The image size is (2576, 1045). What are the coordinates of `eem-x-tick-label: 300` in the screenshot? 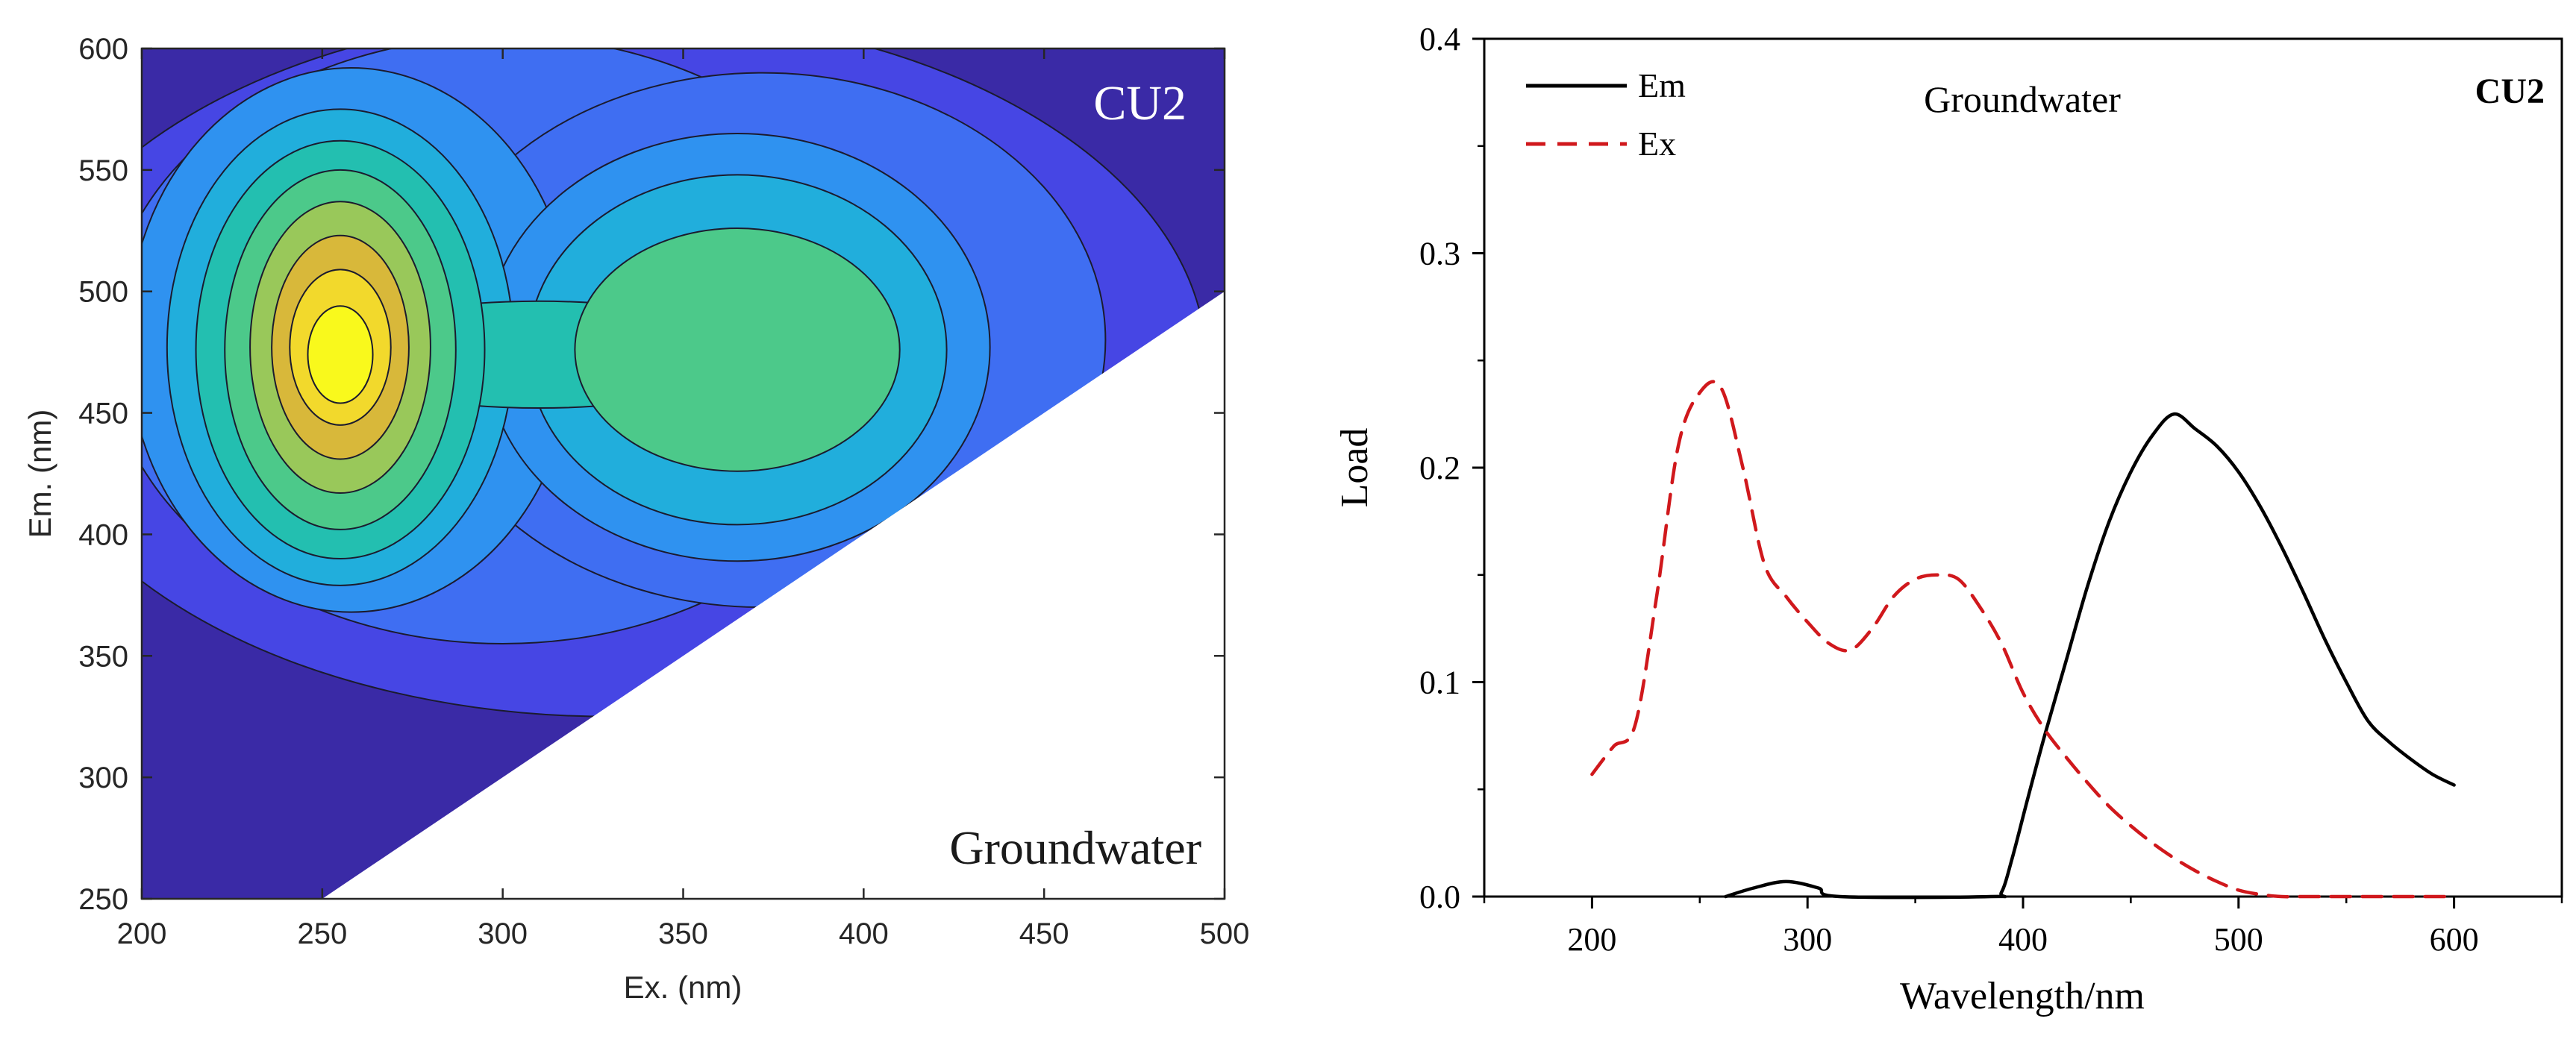 It's located at (503, 933).